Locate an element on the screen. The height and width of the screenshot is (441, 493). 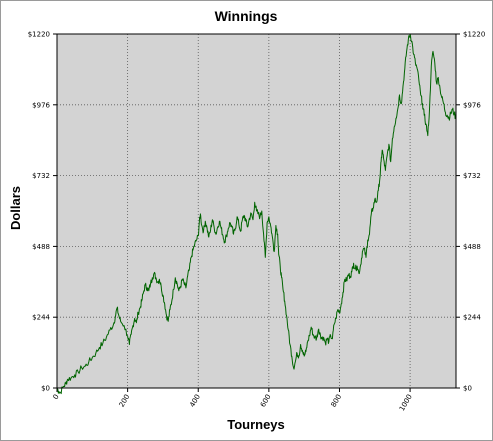
x-tick-label: 400 is located at coordinates (195, 401).